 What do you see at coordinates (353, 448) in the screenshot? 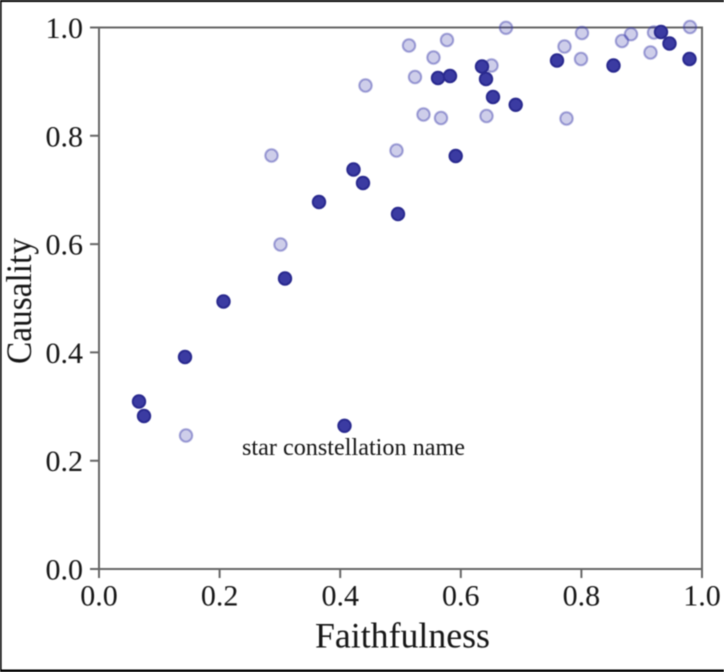
I see `svg-text: star constellation name` at bounding box center [353, 448].